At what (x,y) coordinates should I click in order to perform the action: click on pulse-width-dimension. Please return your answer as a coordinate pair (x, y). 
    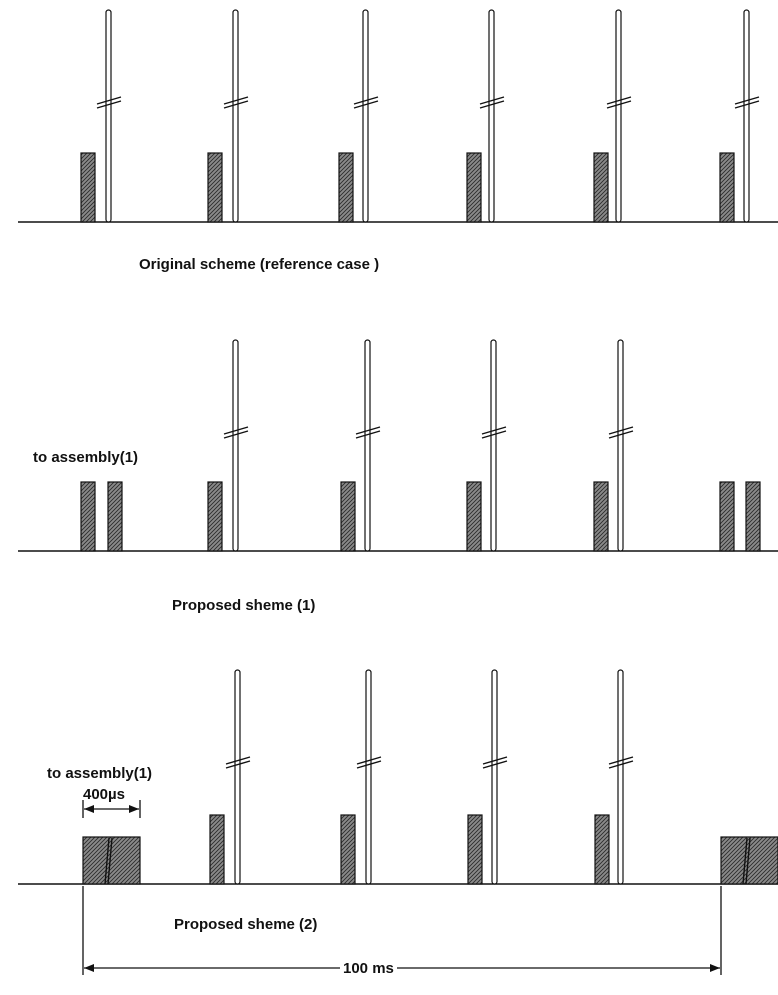
    Looking at the image, I should click on (111, 809).